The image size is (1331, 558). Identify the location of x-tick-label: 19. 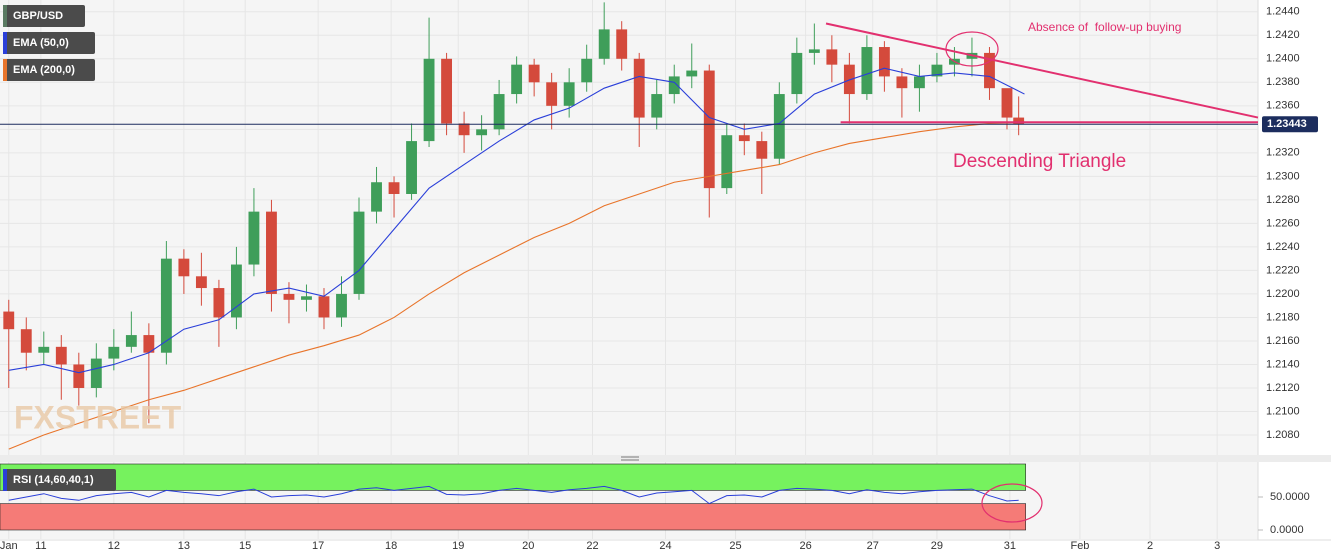
(458, 546).